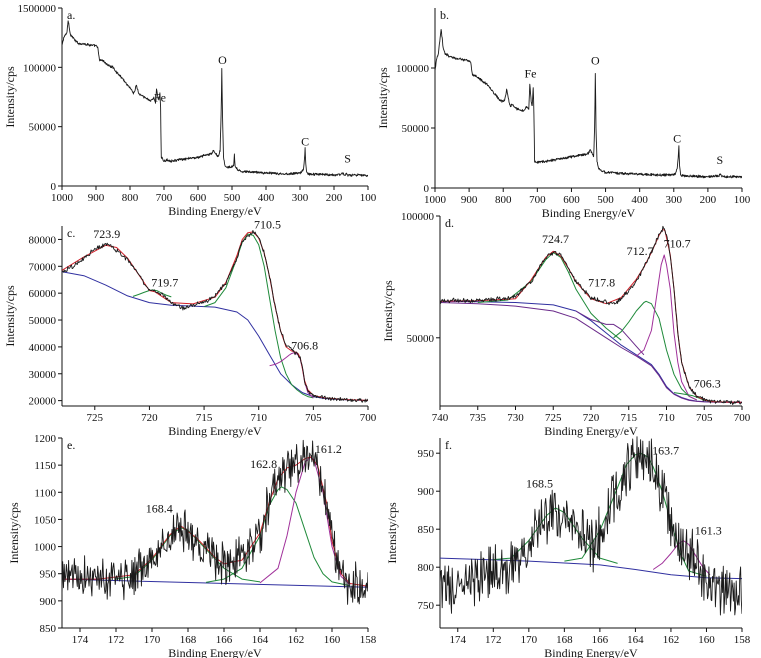  I want to click on peak-annotation: 706.3, so click(707, 384).